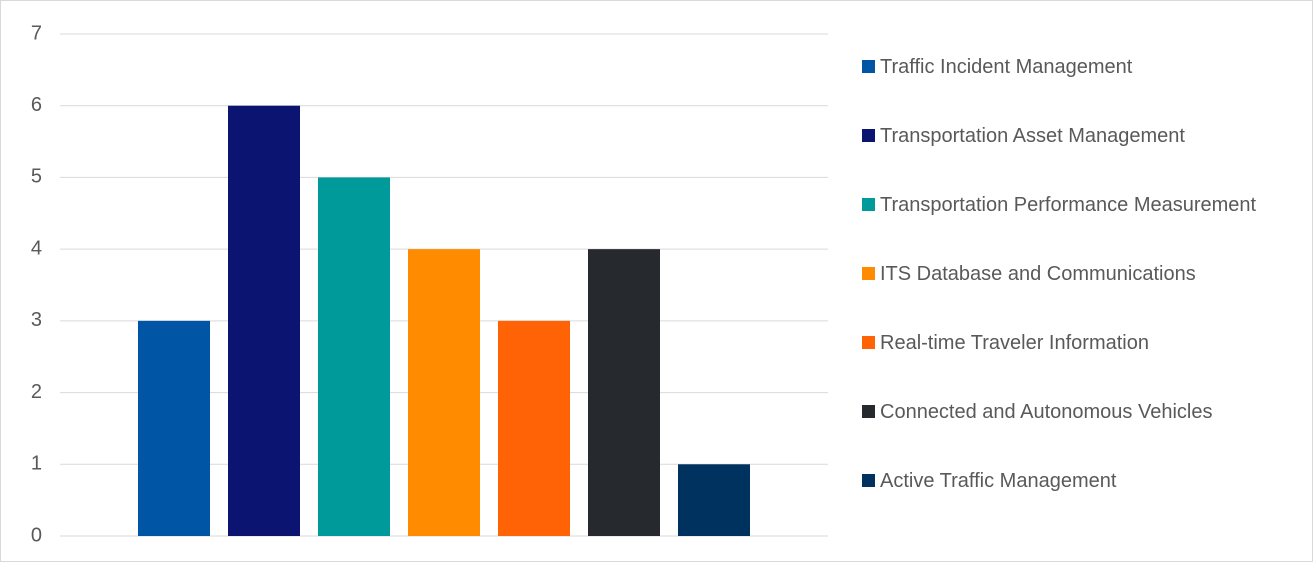 The image size is (1313, 562). I want to click on legend-item: Real-time Traveler Information, so click(1081, 343).